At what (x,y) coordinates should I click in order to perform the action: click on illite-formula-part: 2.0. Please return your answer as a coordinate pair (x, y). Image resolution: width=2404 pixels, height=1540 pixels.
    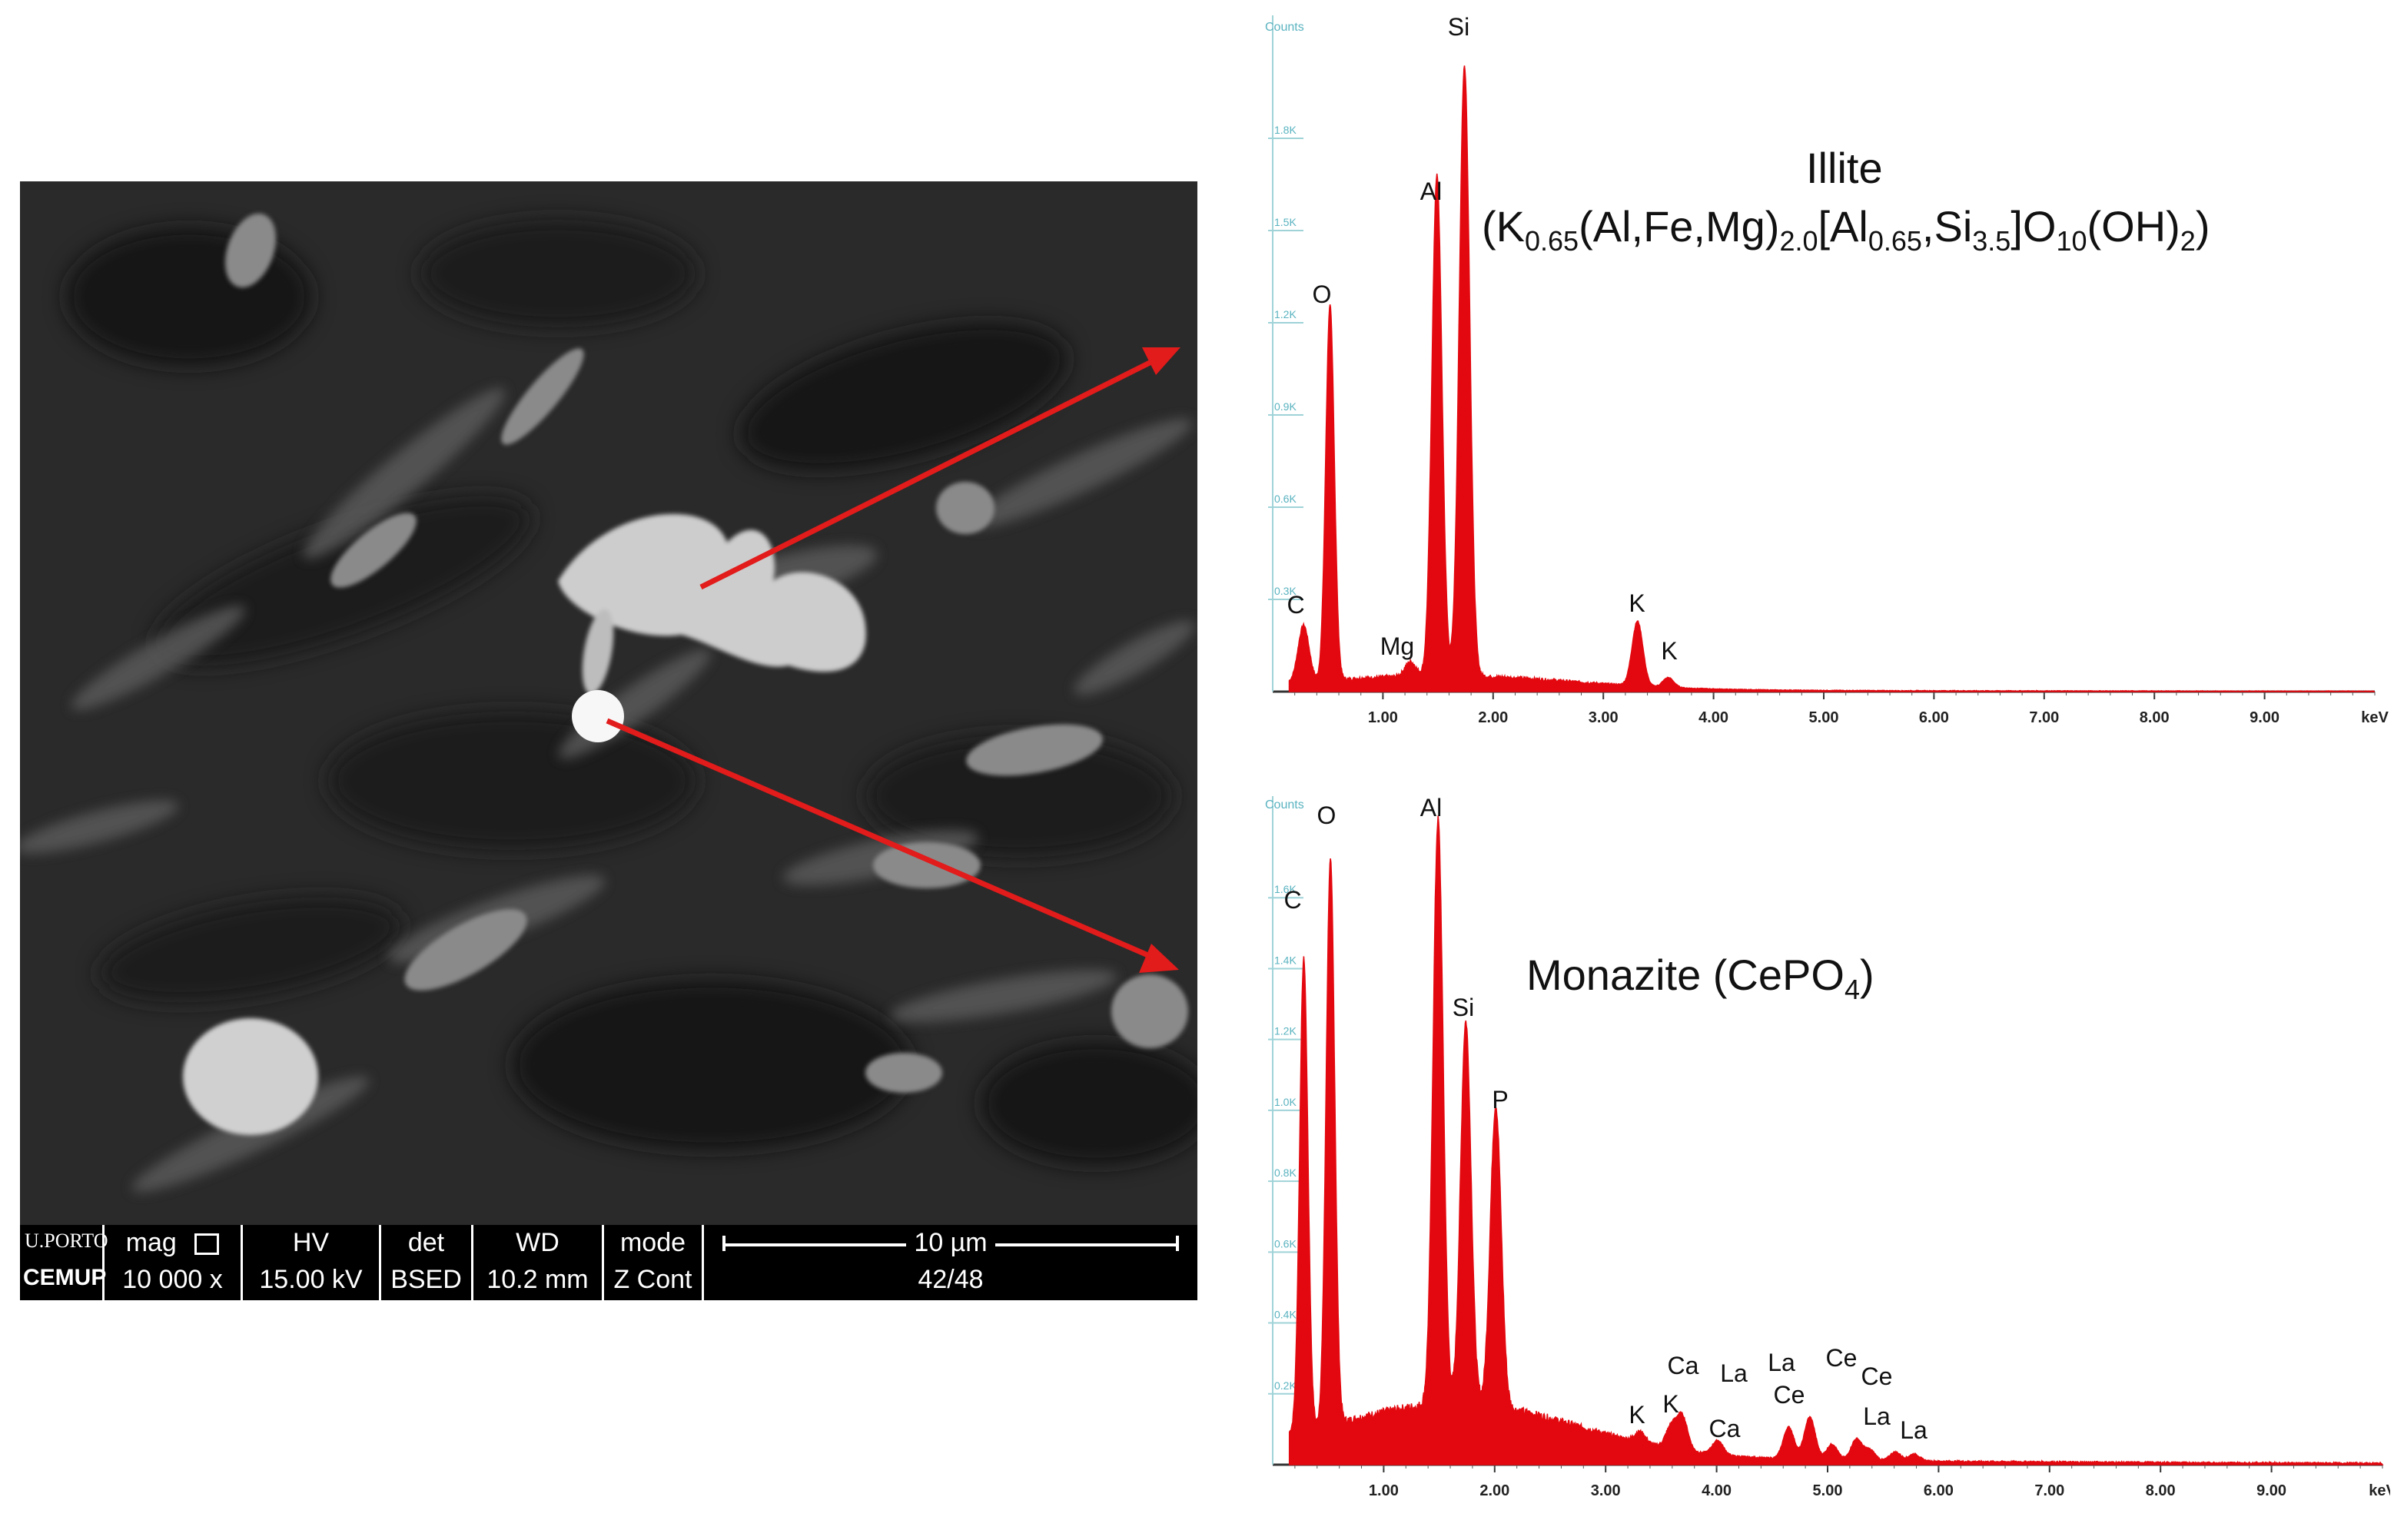
    Looking at the image, I should click on (1798, 241).